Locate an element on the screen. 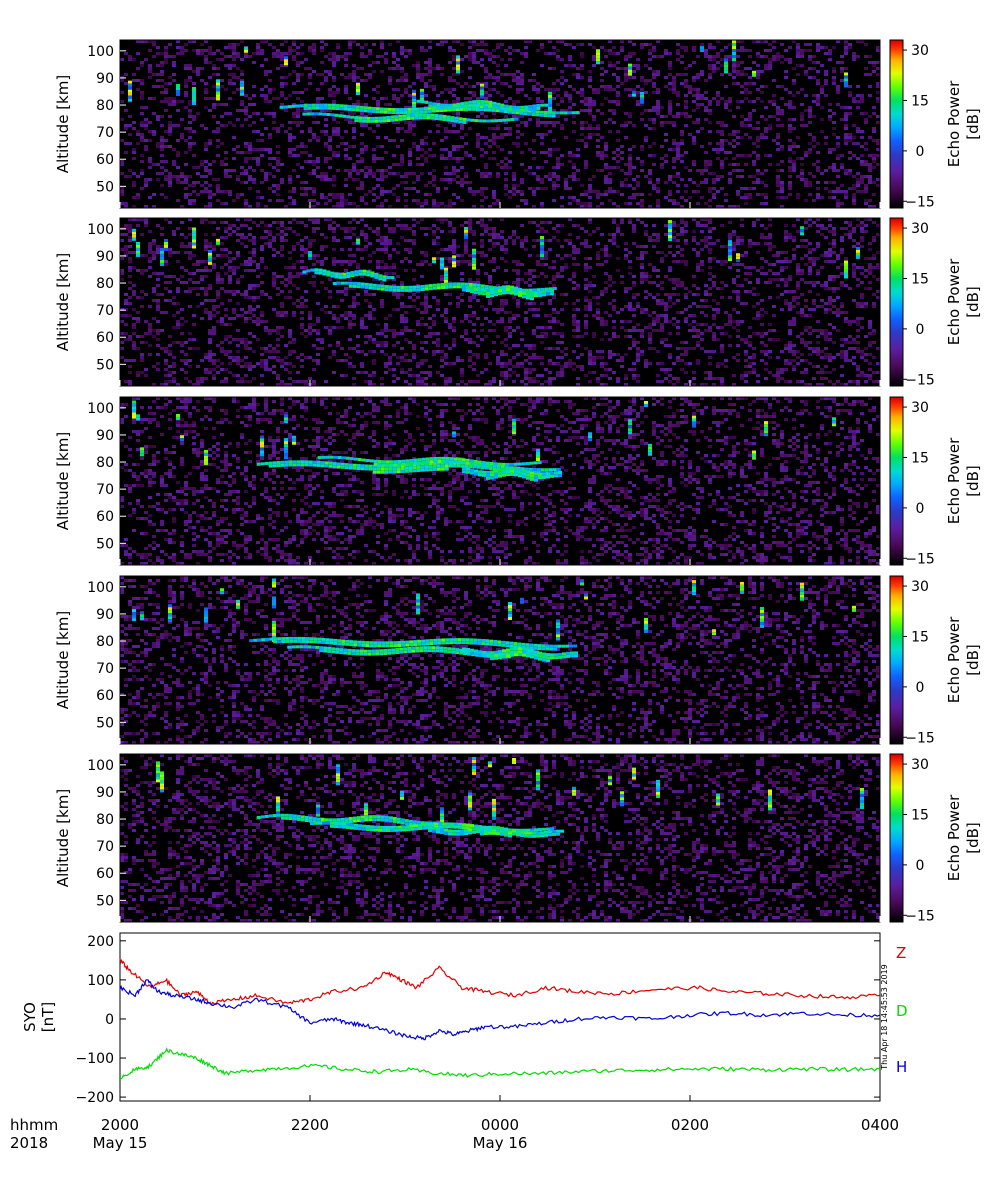 The image size is (1000, 1200). timestamp: Thu Apr 18 14:45:53 2019 is located at coordinates (884, 1017).